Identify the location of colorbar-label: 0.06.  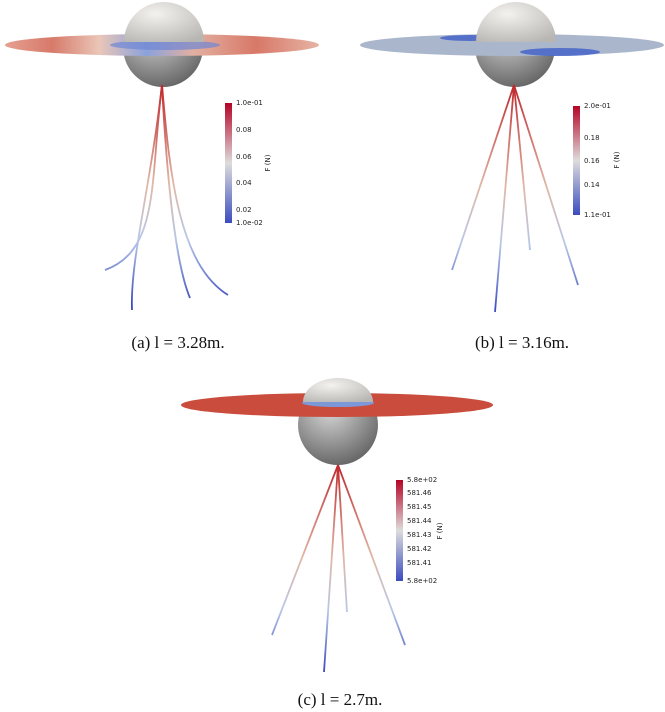
(244, 157).